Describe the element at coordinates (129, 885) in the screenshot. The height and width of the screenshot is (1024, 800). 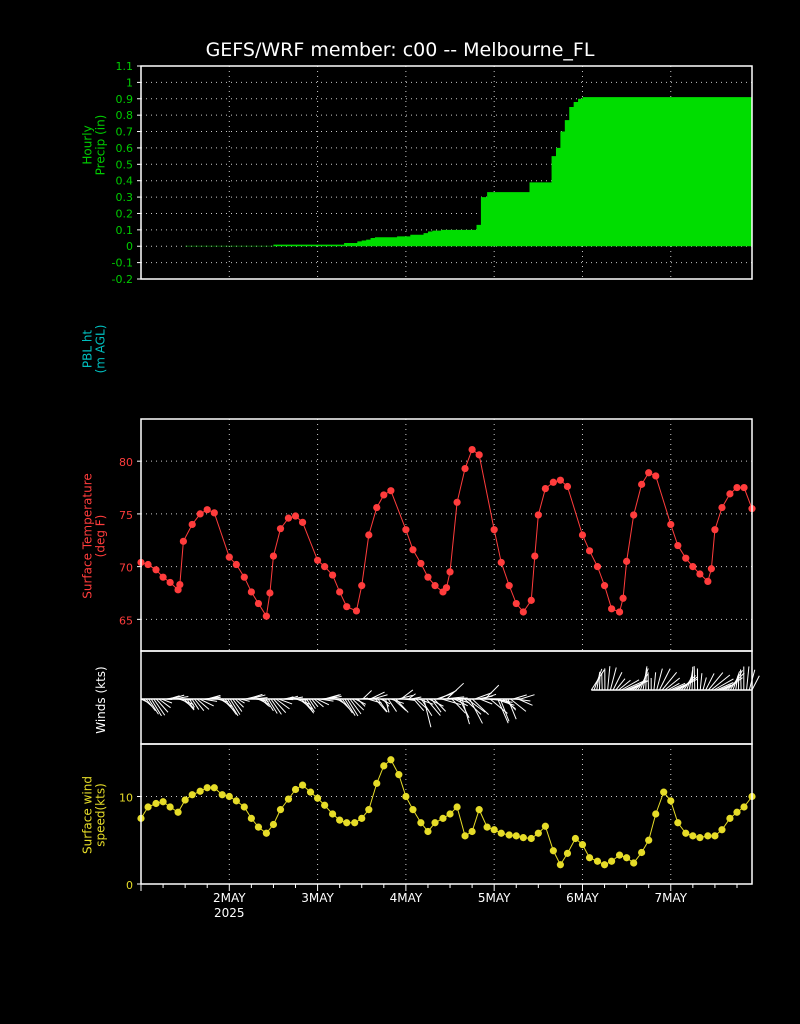
I see `speed-tick-label-1: 0` at that location.